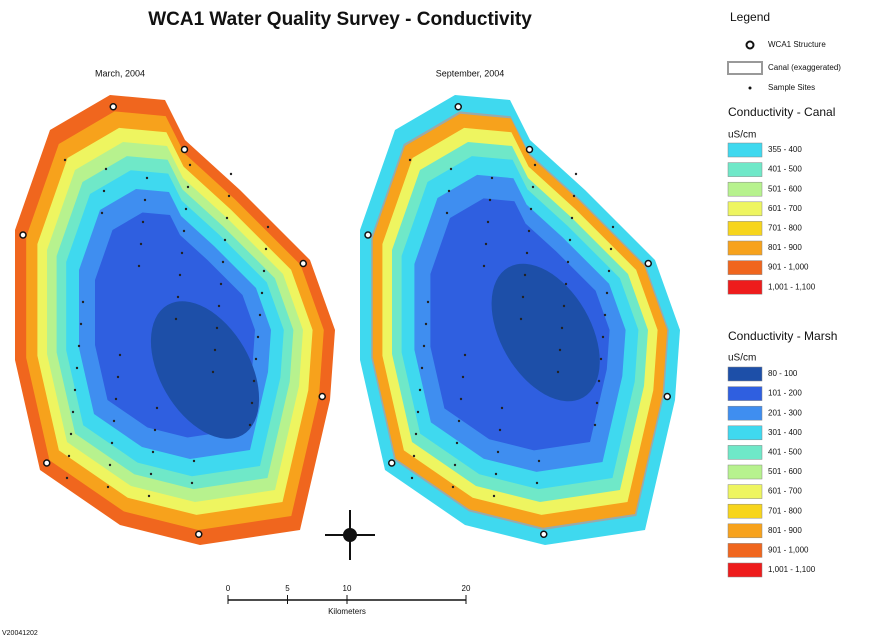  What do you see at coordinates (785, 393) in the screenshot?
I see `legend-label: 101 - 200` at bounding box center [785, 393].